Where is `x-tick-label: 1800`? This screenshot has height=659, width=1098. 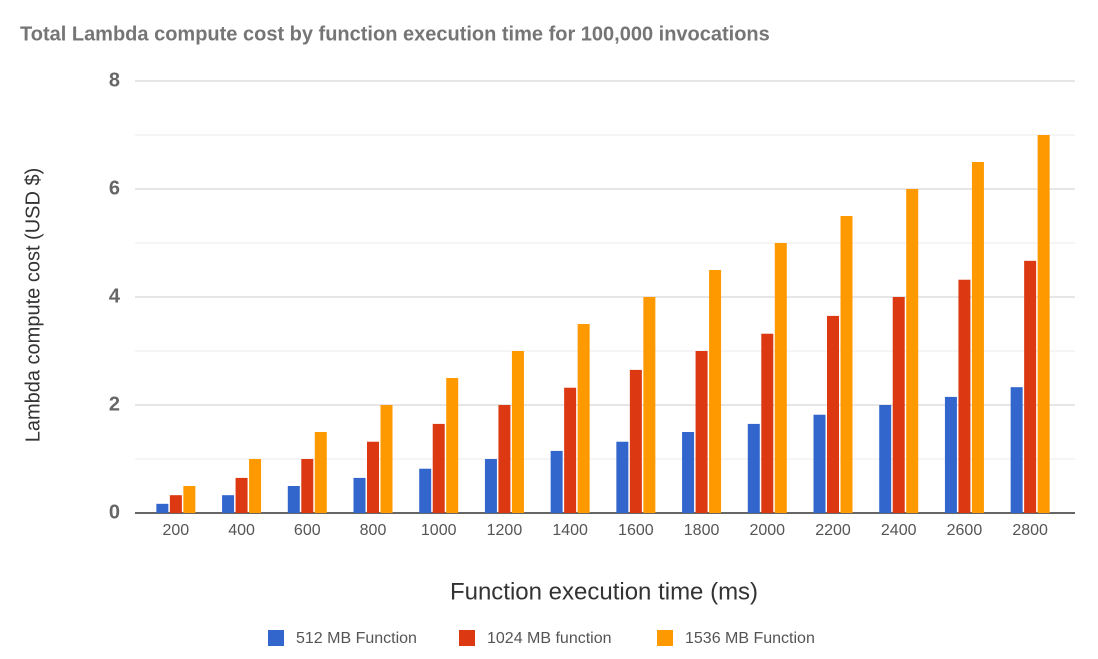
x-tick-label: 1800 is located at coordinates (702, 530).